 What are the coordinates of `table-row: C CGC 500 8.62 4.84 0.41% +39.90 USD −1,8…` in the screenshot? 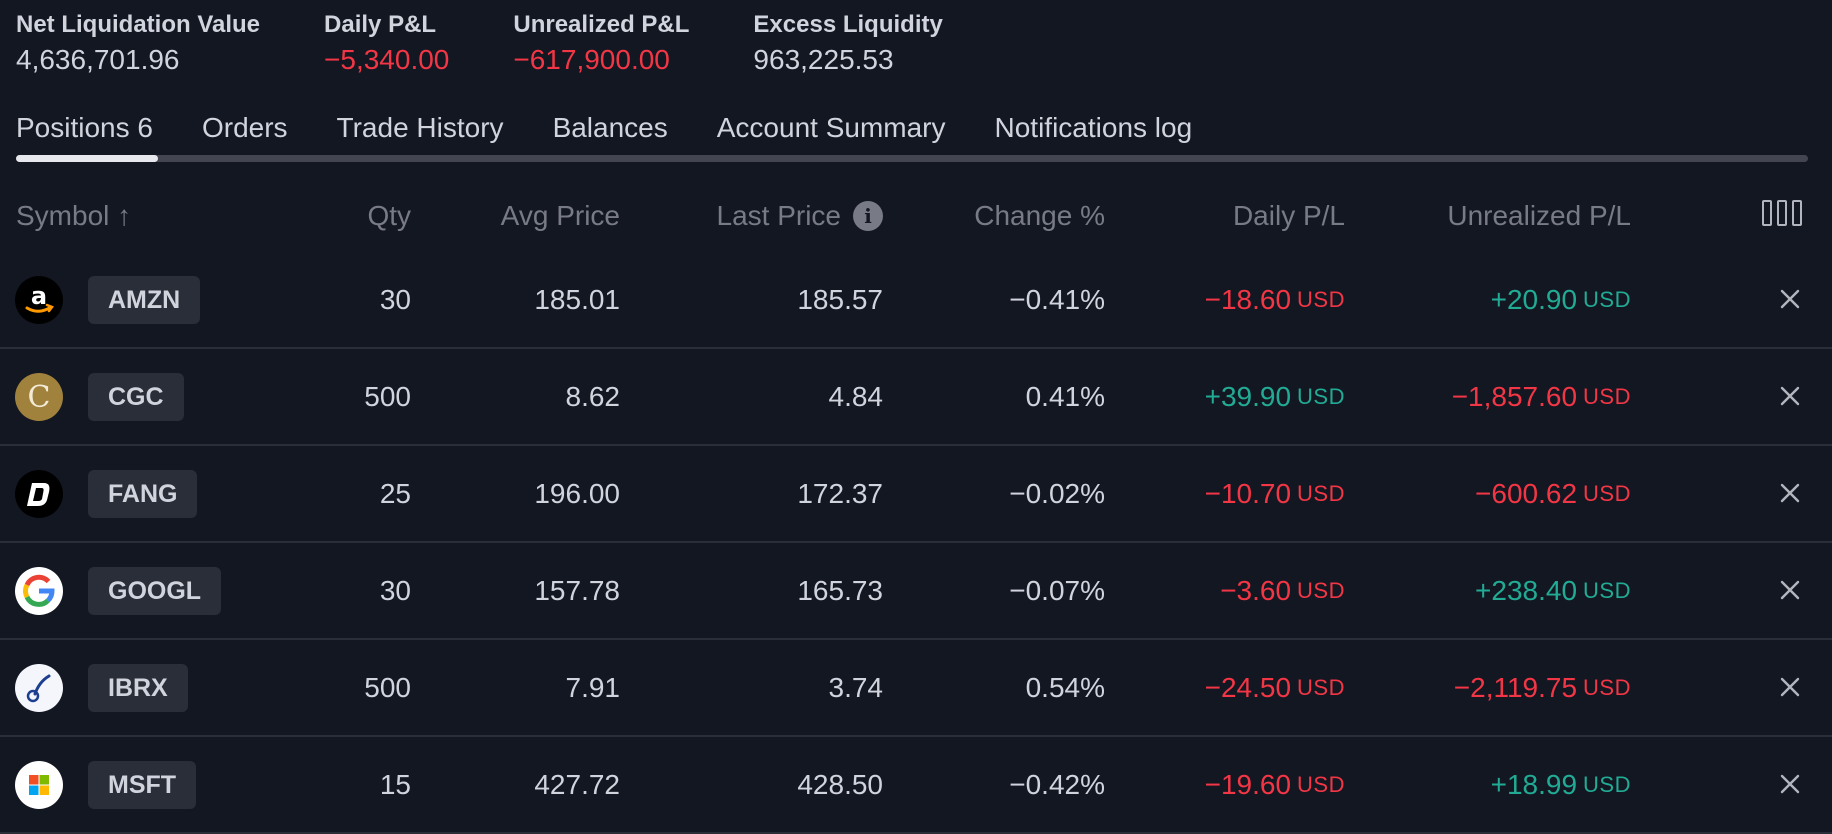 It's located at (916, 397).